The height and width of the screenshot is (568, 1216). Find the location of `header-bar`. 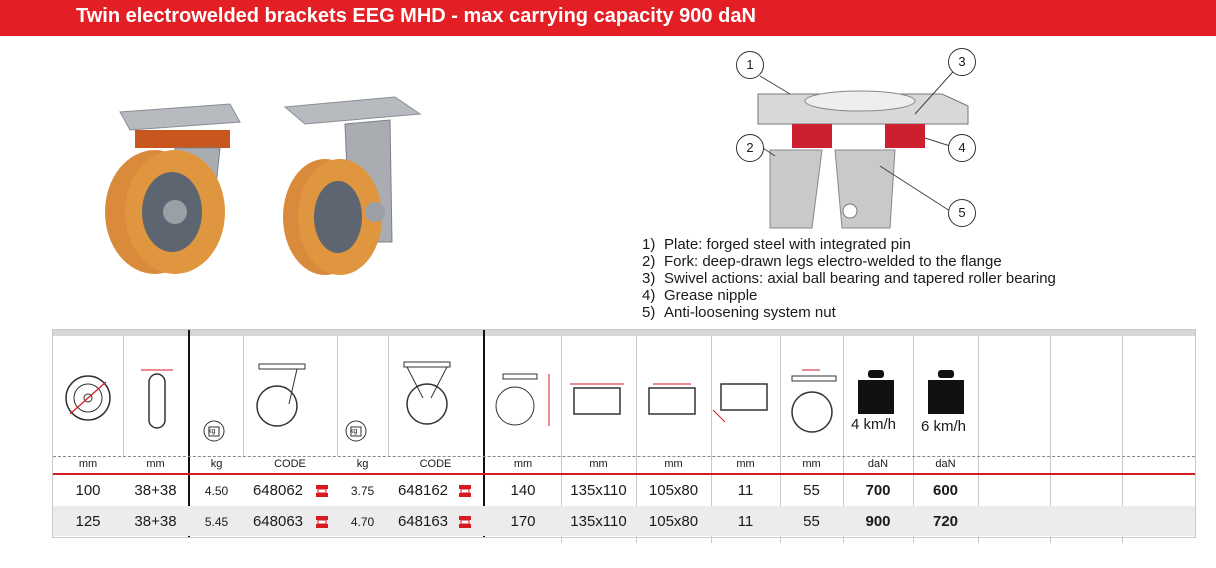

header-bar is located at coordinates (608, 18).